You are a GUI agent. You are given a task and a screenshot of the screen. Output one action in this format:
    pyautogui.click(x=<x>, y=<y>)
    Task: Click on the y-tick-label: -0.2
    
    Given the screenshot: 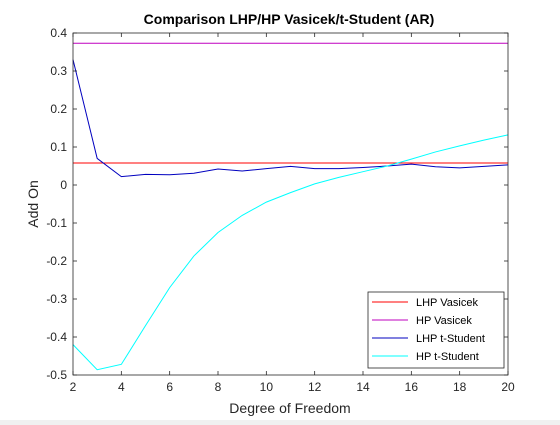 What is the action you would take?
    pyautogui.click(x=56, y=261)
    